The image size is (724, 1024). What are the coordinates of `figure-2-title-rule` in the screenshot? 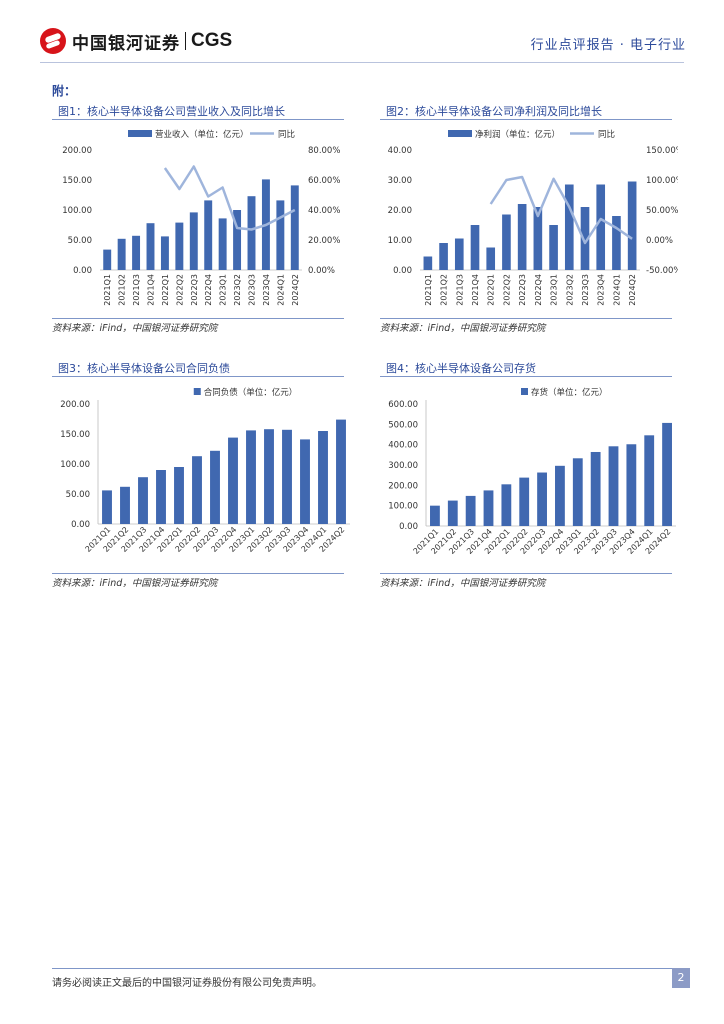 It's located at (526, 119).